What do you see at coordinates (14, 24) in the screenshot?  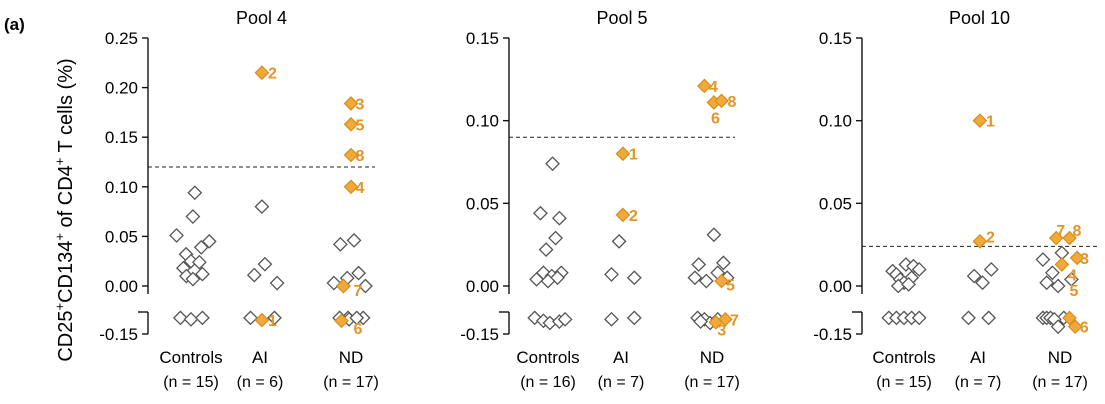 I see `panel-label: (a)` at bounding box center [14, 24].